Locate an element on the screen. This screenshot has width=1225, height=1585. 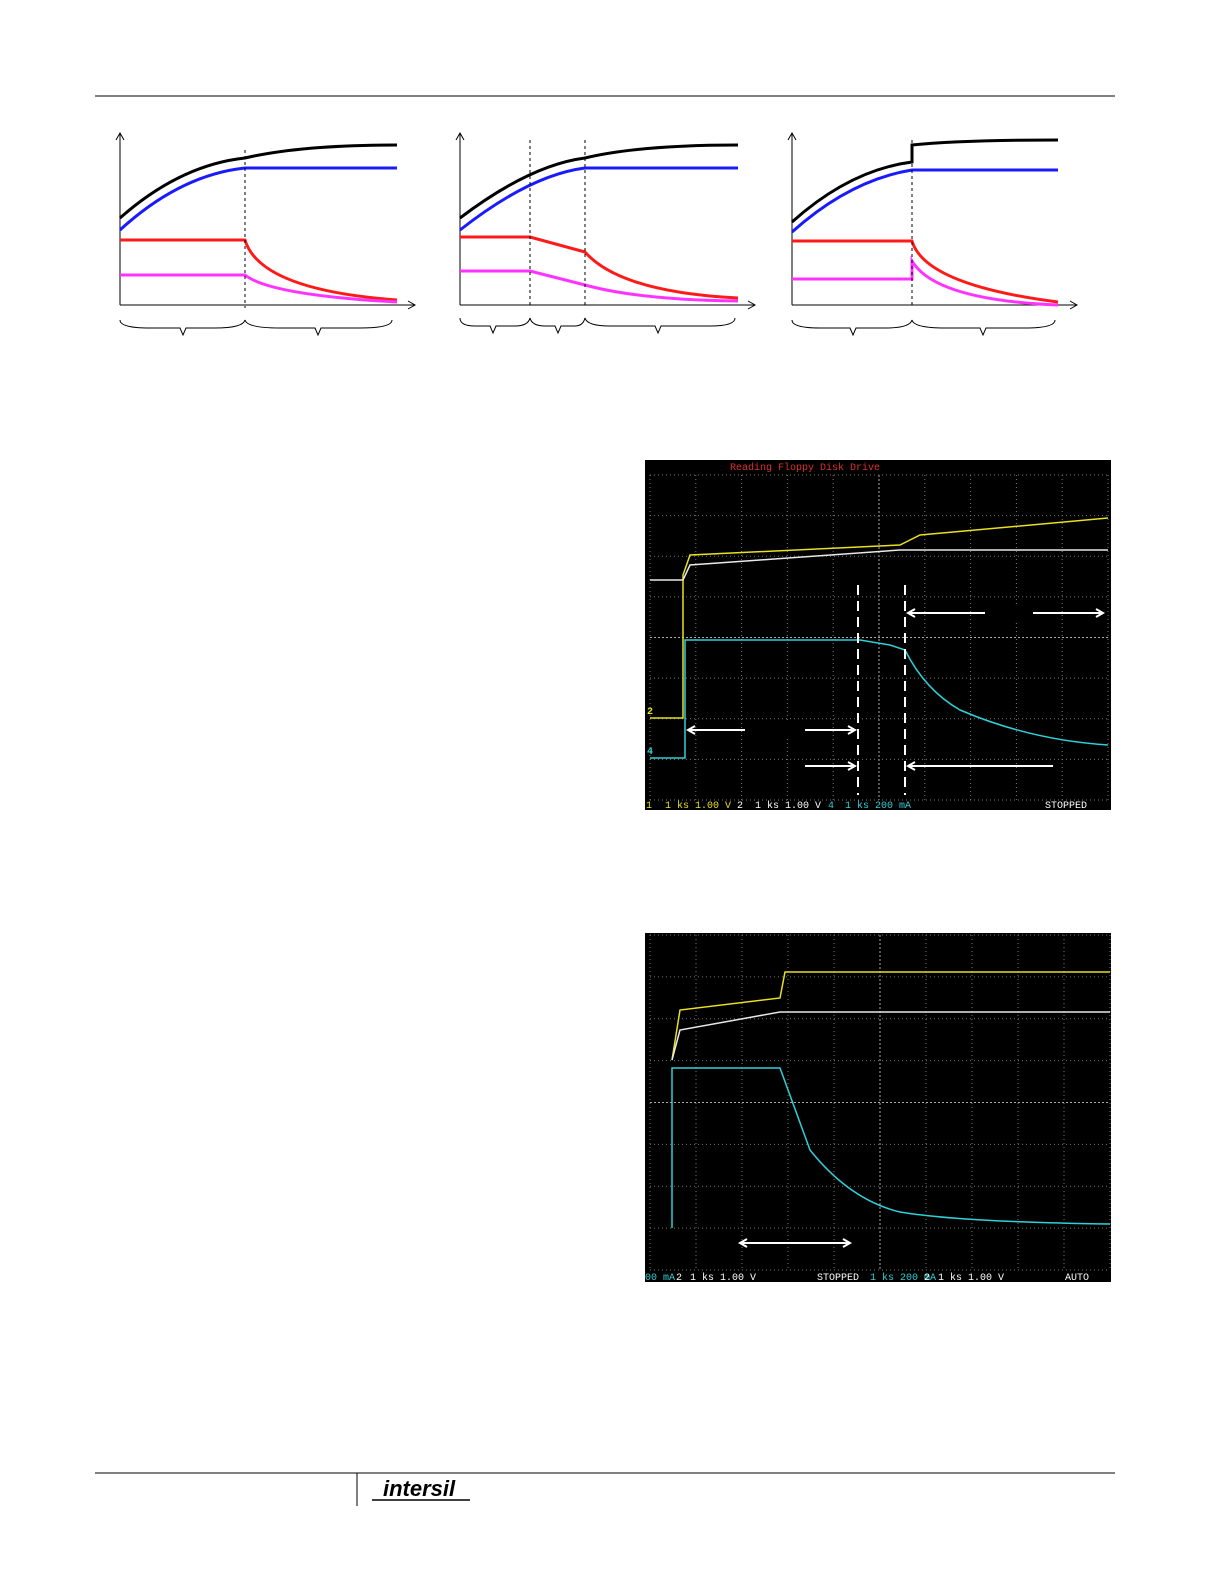
status-text: 4 is located at coordinates (831, 806).